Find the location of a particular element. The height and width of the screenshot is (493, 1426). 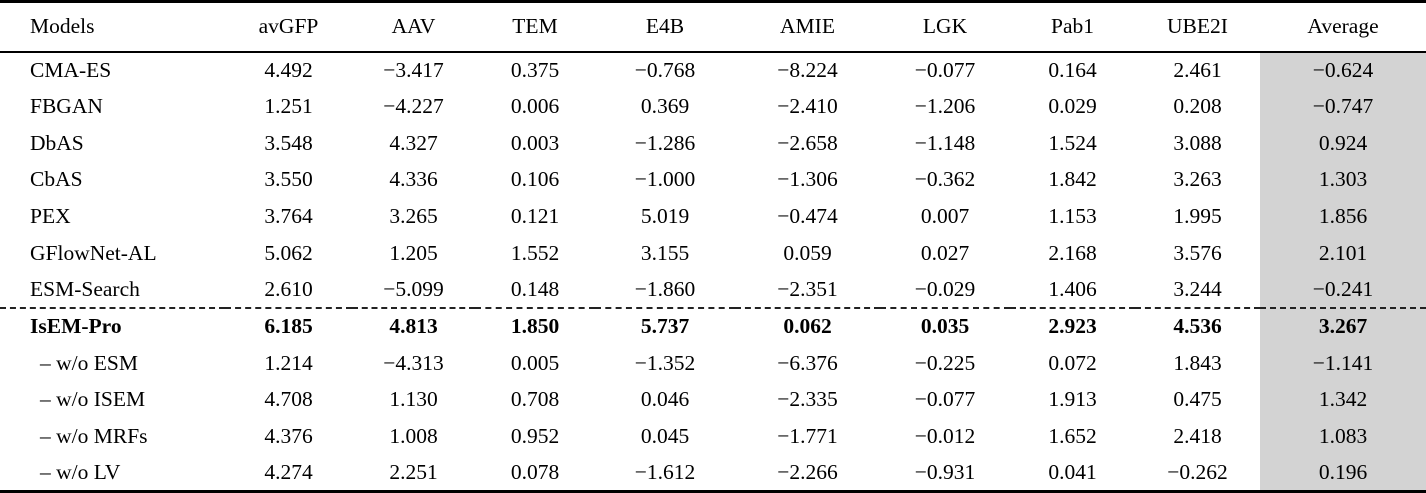

value-cell: 4.813 is located at coordinates (413, 326).